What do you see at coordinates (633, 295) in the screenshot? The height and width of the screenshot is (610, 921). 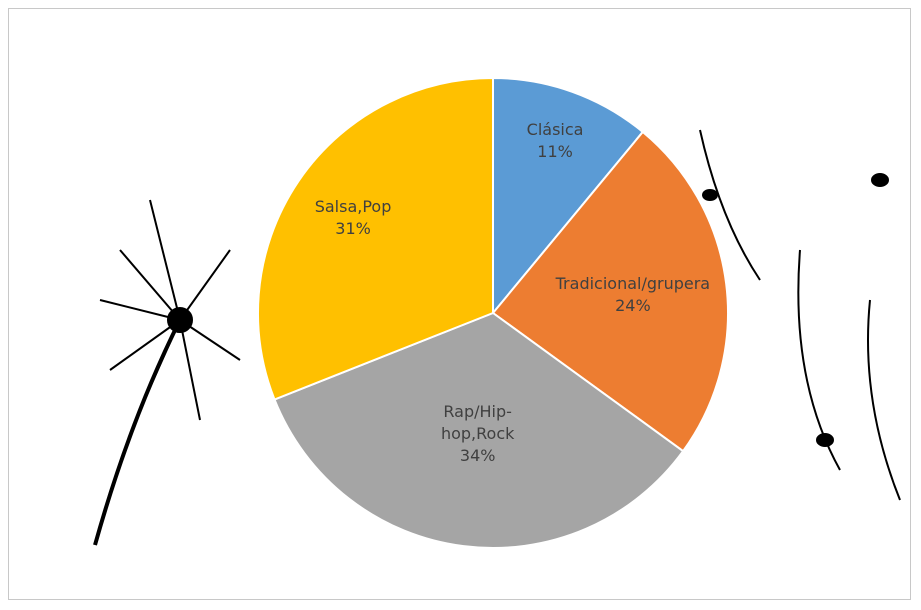 I see `slice-label: Tradicional/grupera 24%` at bounding box center [633, 295].